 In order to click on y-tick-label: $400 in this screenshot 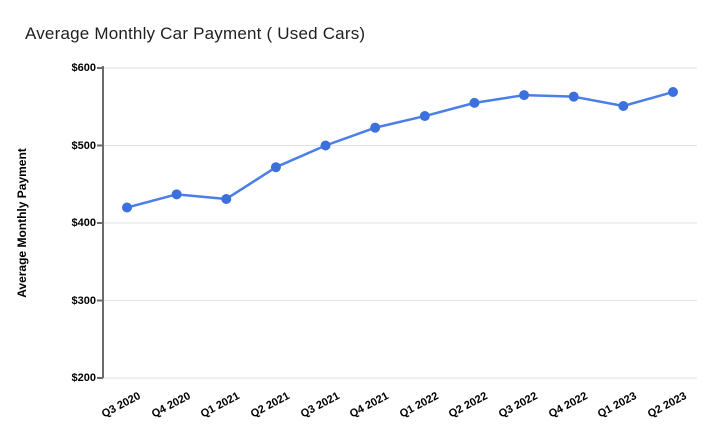, I will do `click(83, 223)`.